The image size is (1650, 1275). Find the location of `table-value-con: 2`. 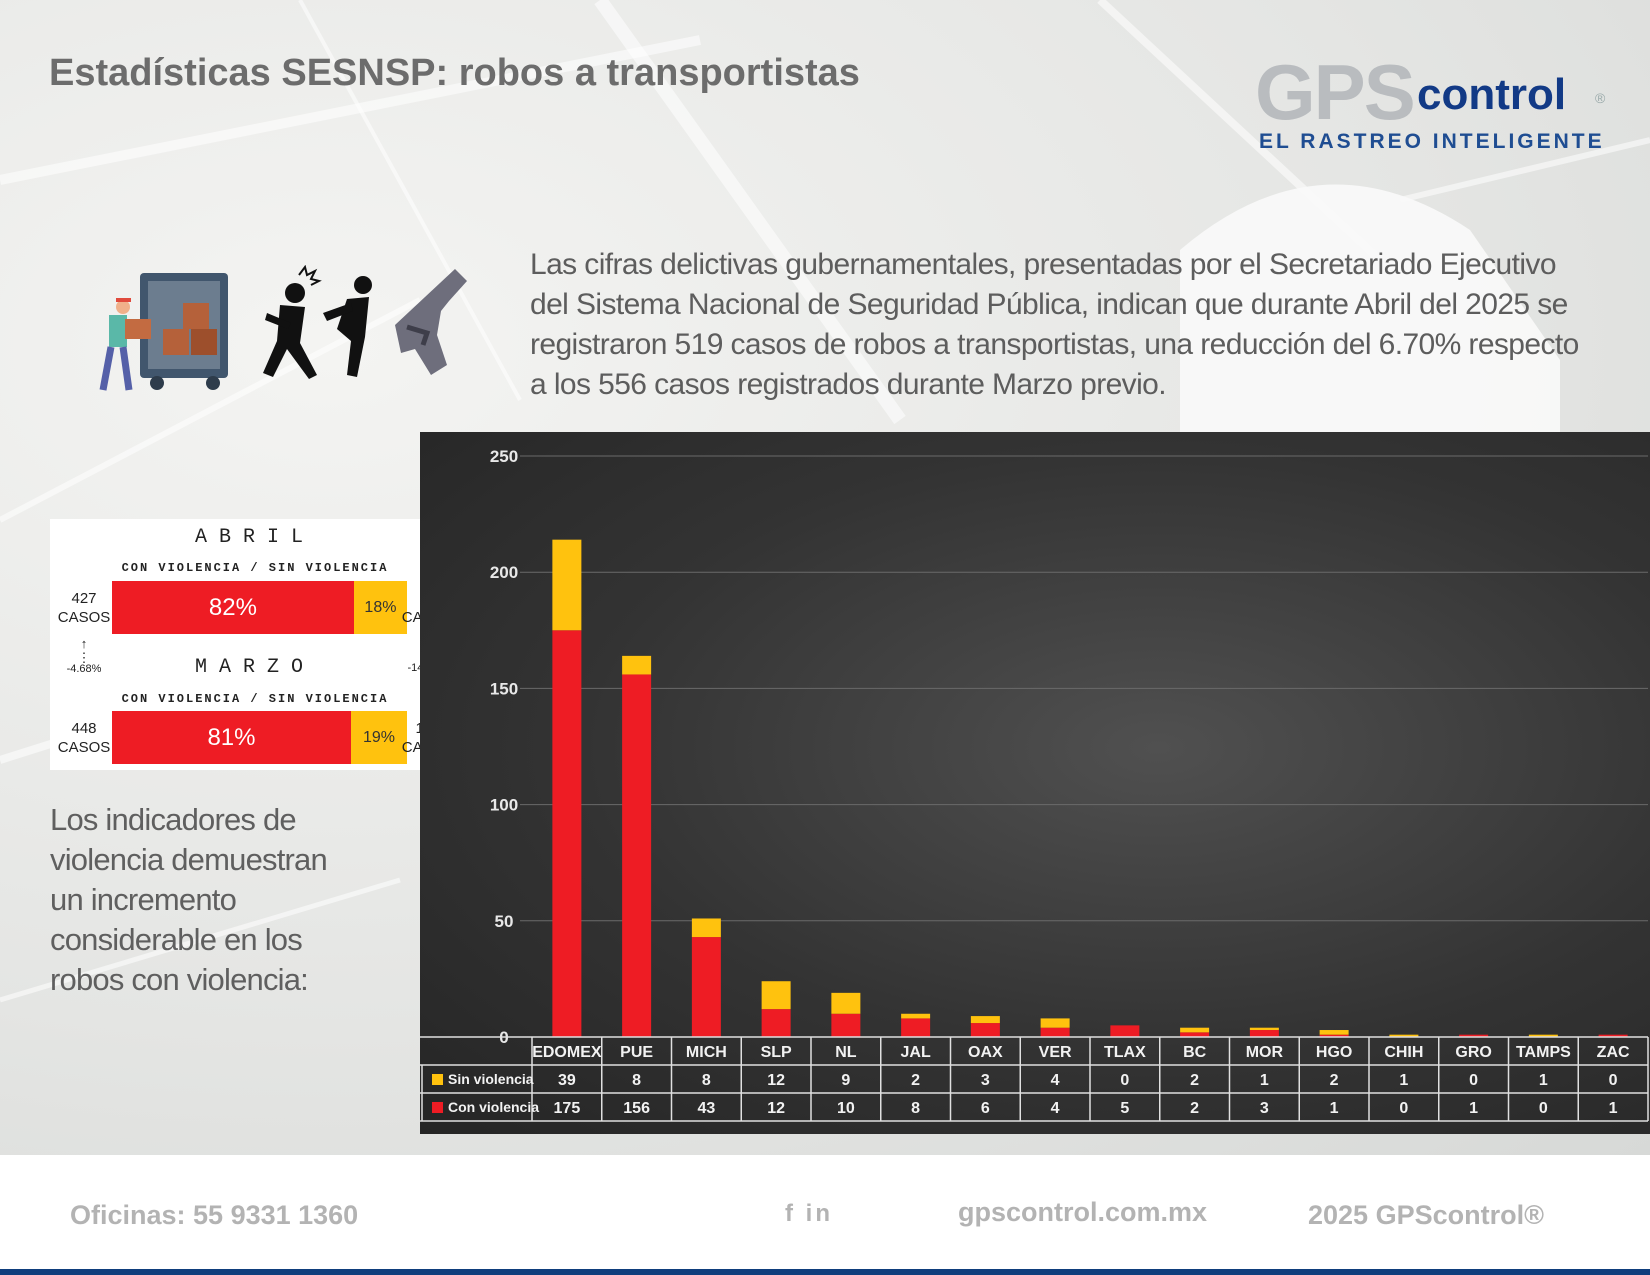

table-value-con: 2 is located at coordinates (1194, 1108).